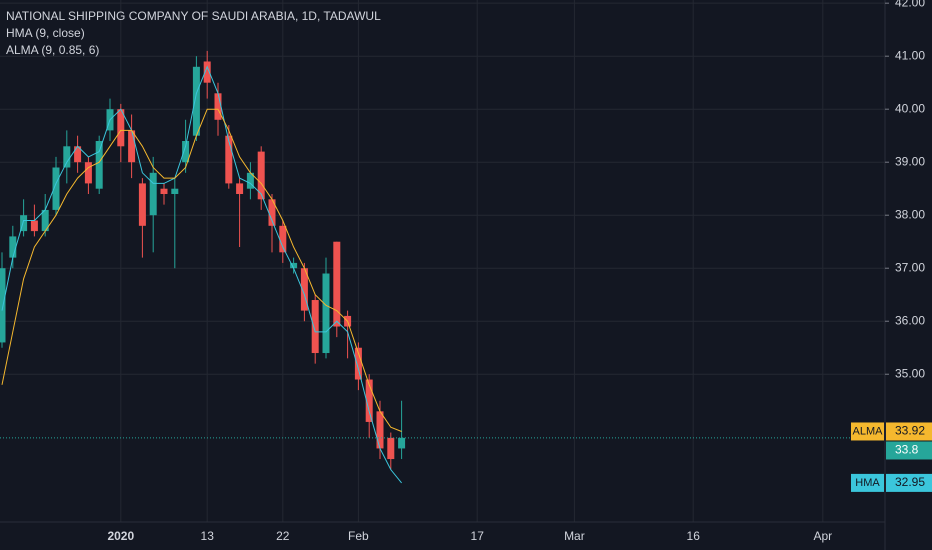 The image size is (932, 550). I want to click on x-tick-label: Mar, so click(574, 536).